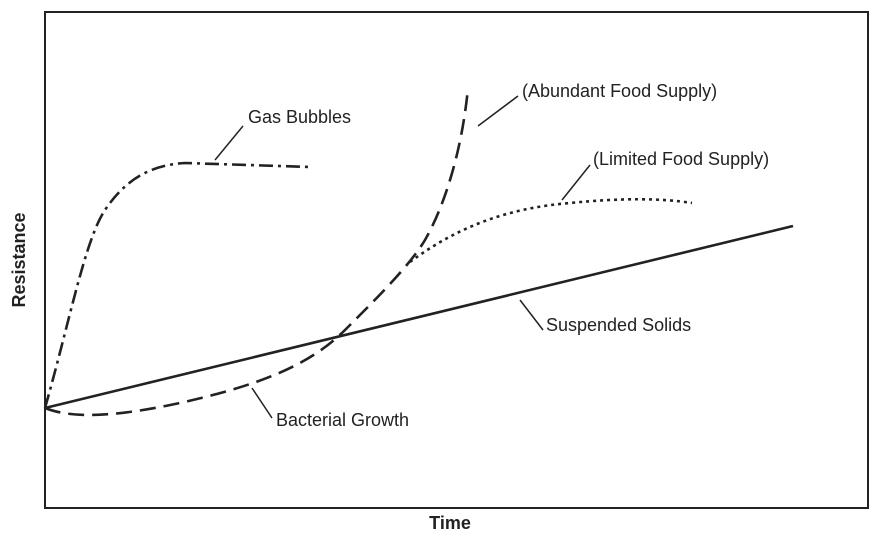 The image size is (881, 535). I want to click on curve-label: Suspended Solids, so click(618, 325).